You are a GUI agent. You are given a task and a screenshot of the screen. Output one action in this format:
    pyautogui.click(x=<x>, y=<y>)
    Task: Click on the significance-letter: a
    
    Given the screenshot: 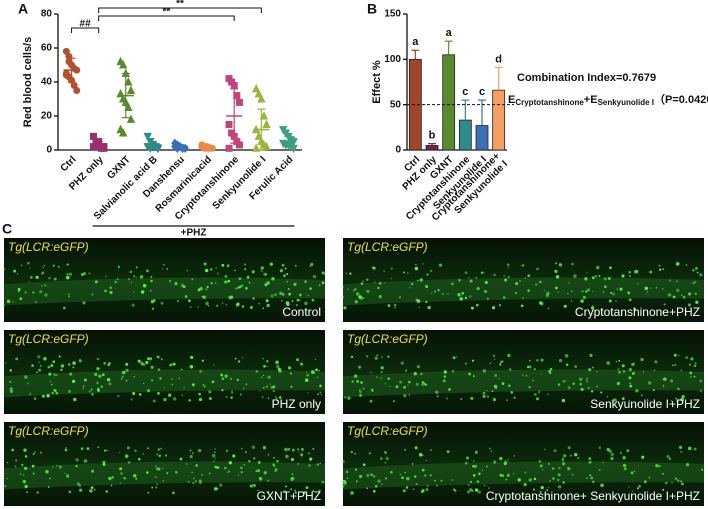 What is the action you would take?
    pyautogui.click(x=415, y=42)
    